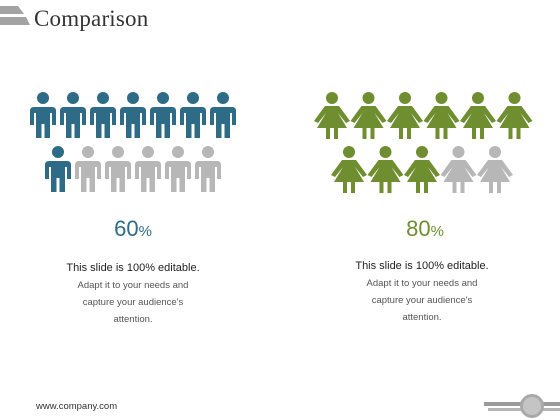  Describe the element at coordinates (15, 15) in the screenshot. I see `title-accent-bar` at that location.